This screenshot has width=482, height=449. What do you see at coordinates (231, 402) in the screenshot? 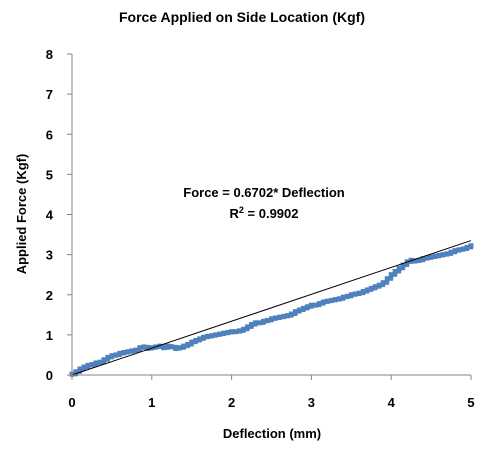
I see `x-tick-label: 2` at bounding box center [231, 402].